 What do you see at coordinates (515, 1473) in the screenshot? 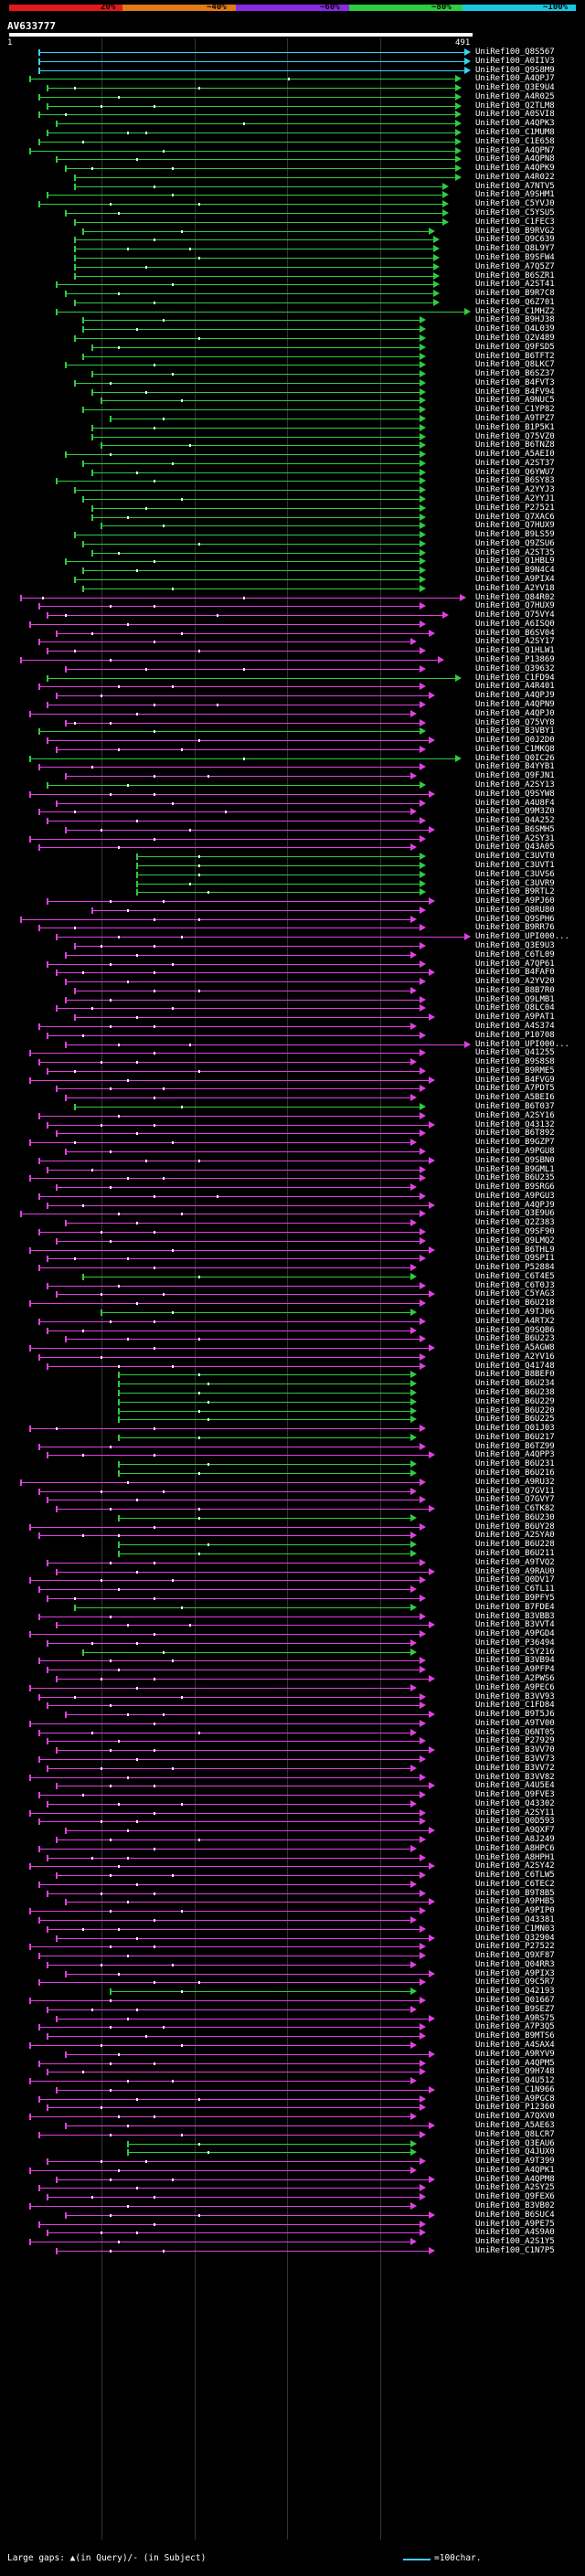
I see `hit-label: UniRef100_B6U216` at bounding box center [515, 1473].